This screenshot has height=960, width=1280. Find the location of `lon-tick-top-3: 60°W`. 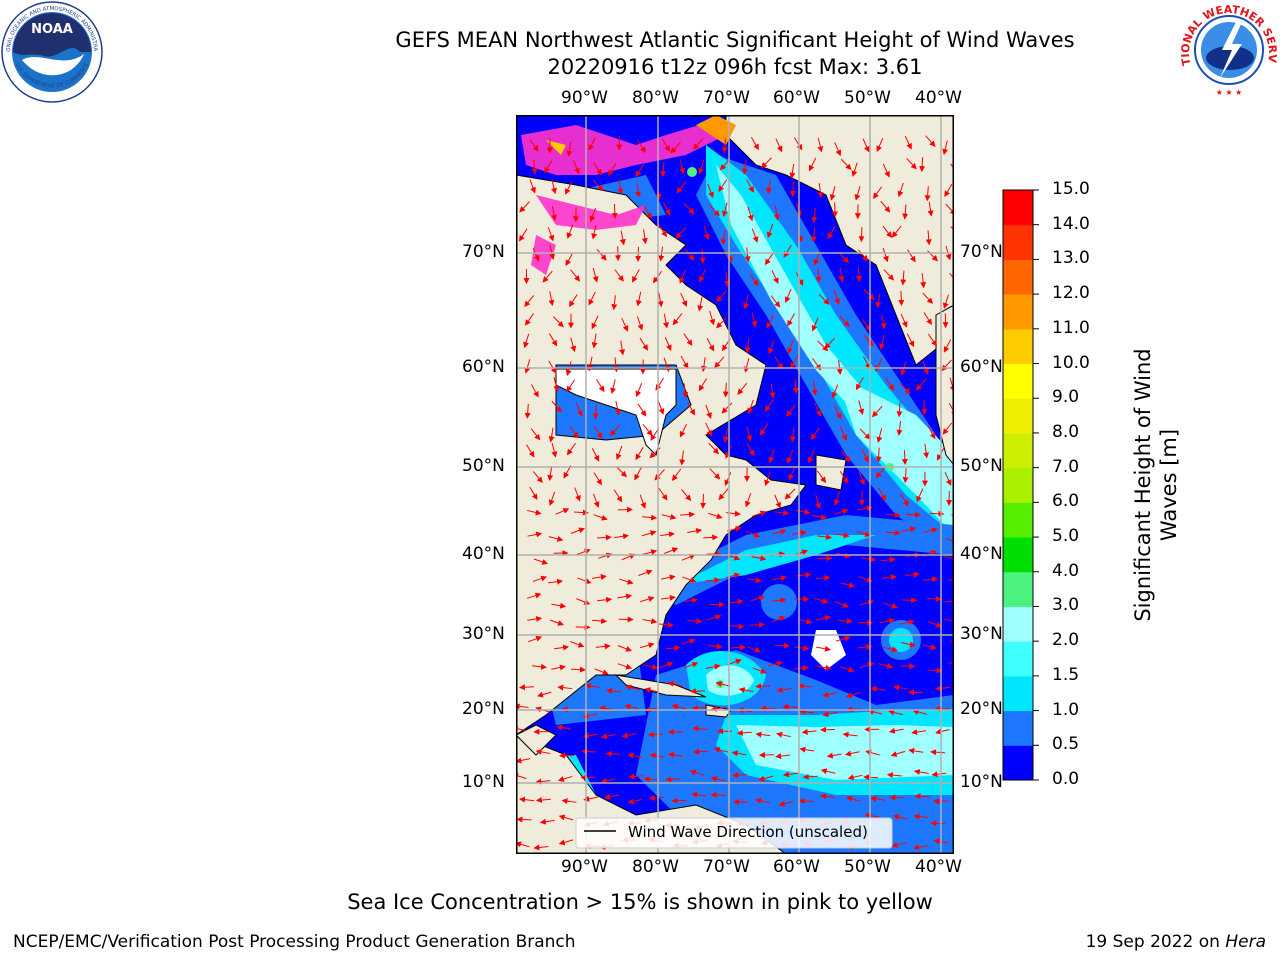

lon-tick-top-3: 60°W is located at coordinates (796, 98).